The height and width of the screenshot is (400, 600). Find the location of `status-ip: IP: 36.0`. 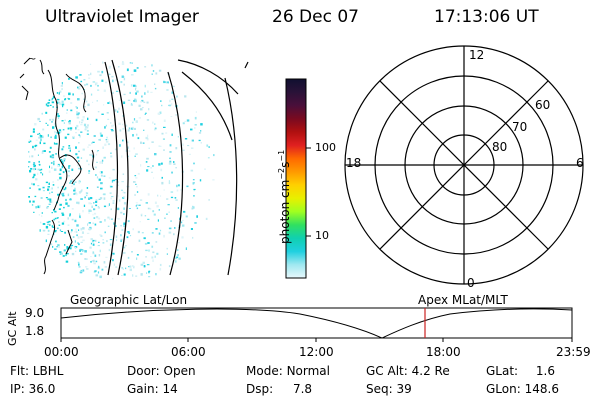

status-ip: IP: 36.0 is located at coordinates (33, 389).